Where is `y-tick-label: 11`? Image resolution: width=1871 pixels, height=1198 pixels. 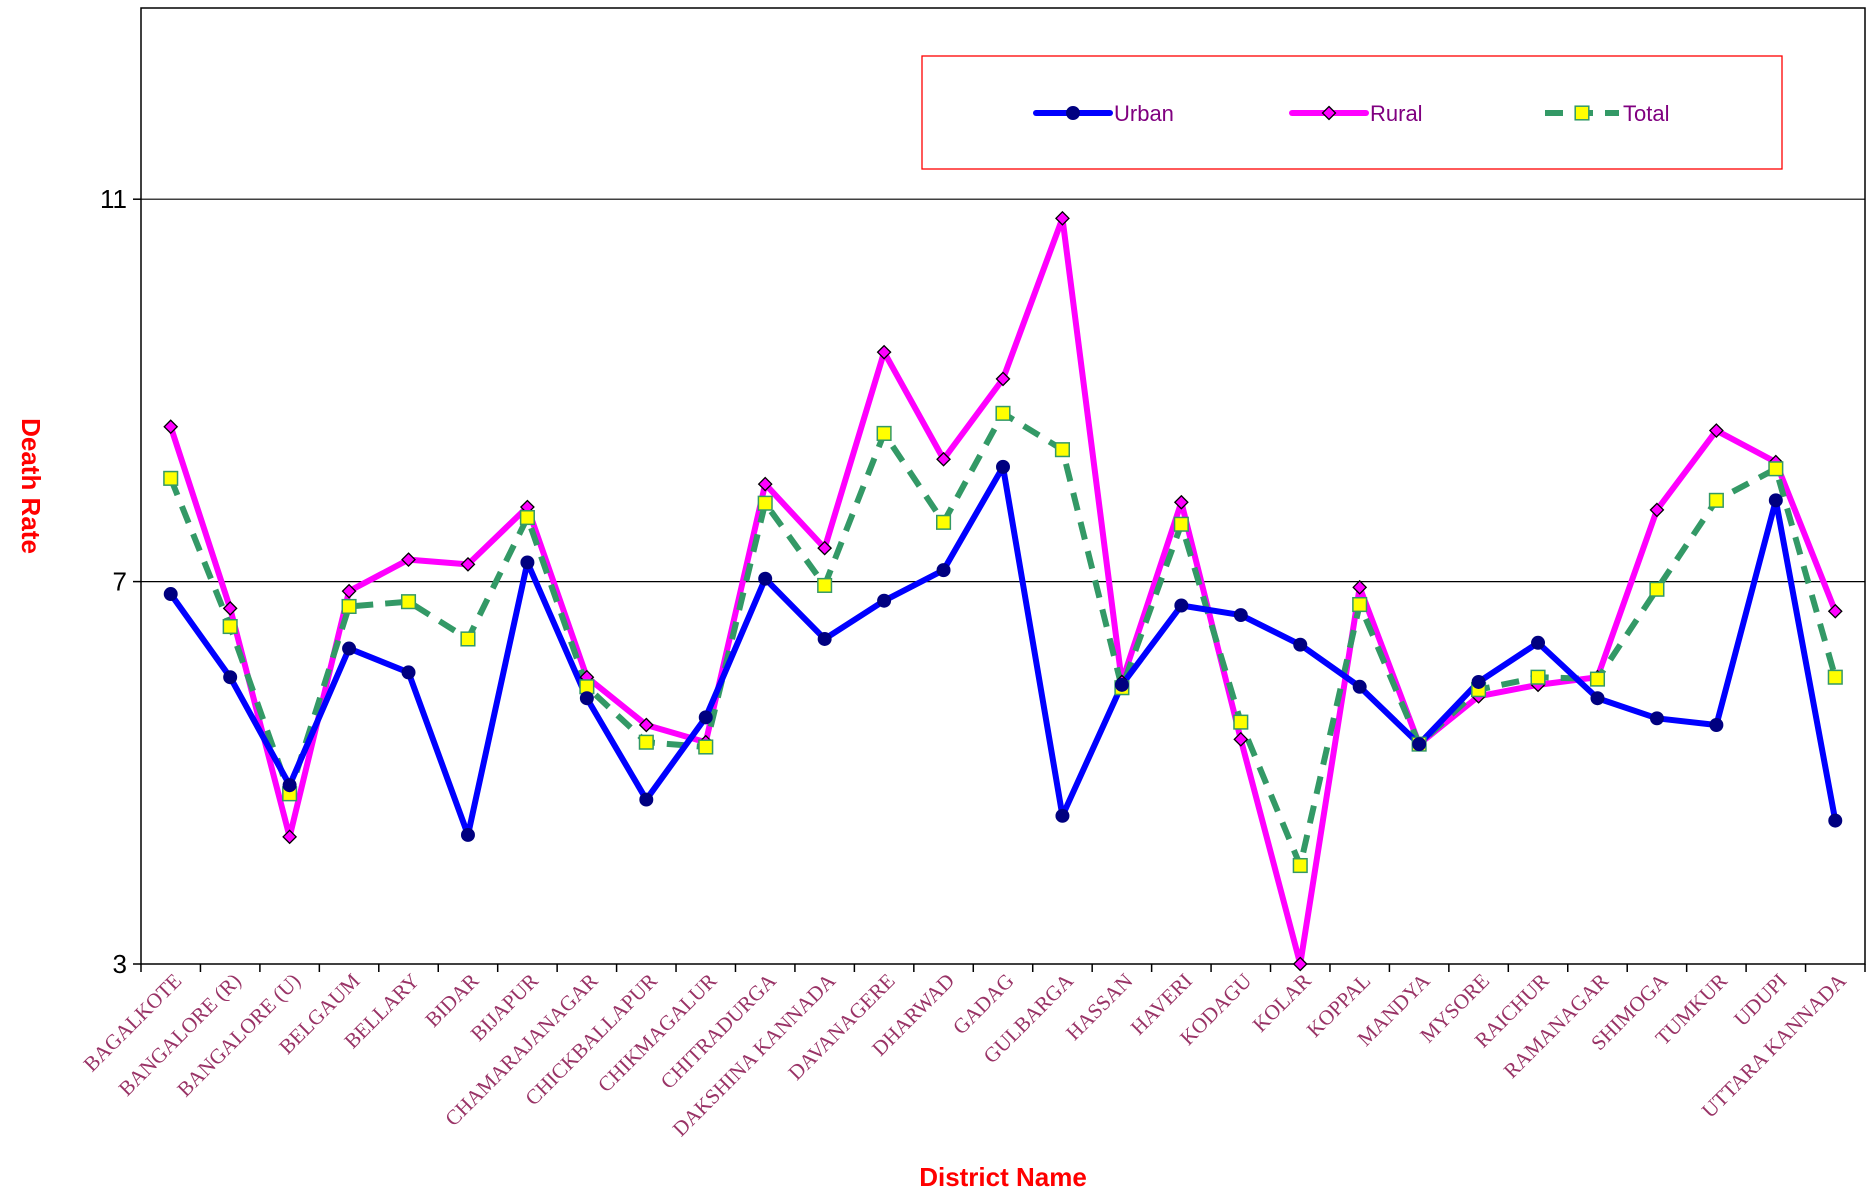
y-tick-label: 11 is located at coordinates (113, 199).